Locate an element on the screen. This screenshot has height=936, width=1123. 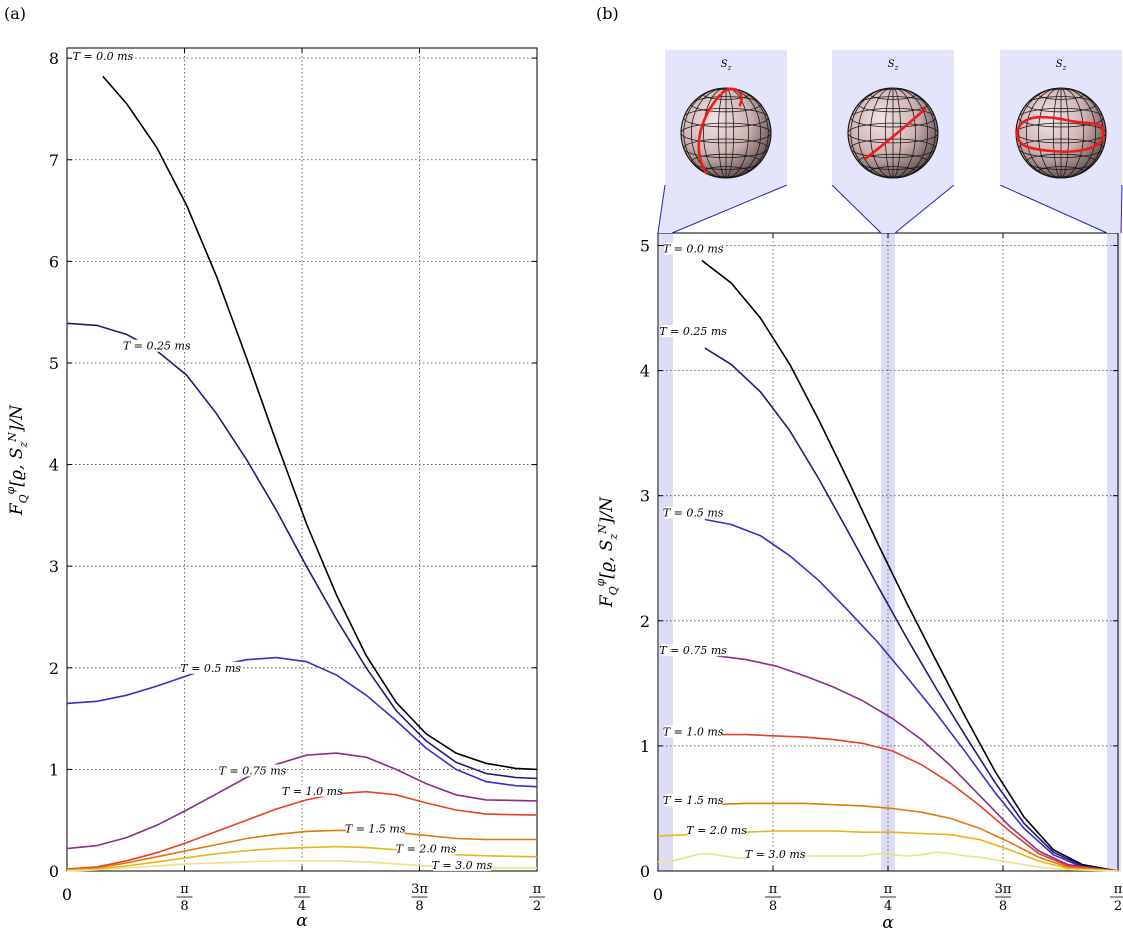
chart-a-series-label: T = 1.5 ms is located at coordinates (375, 828).